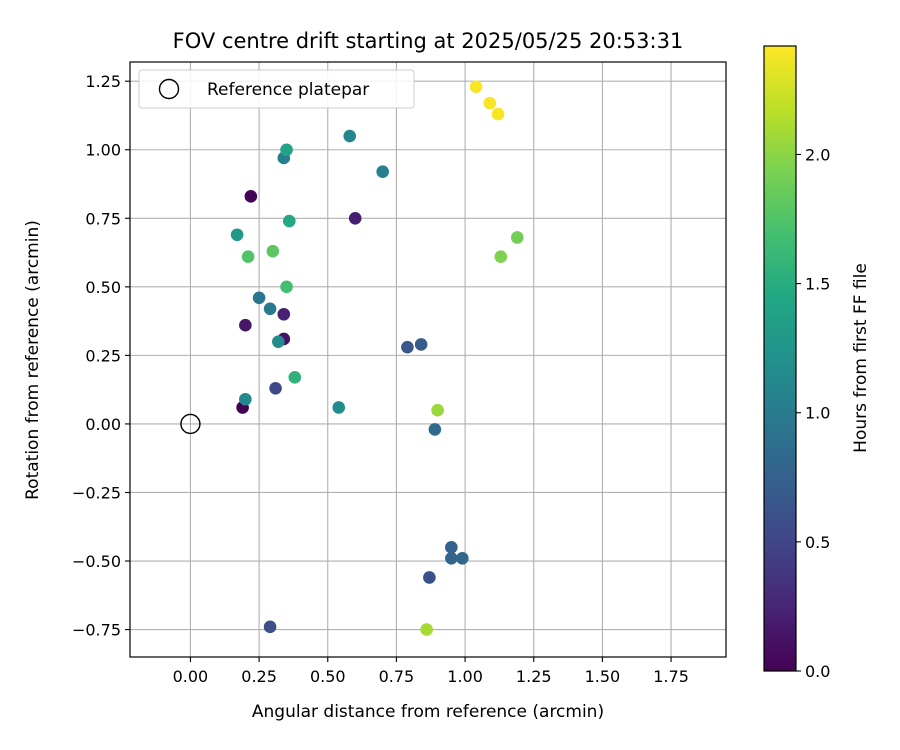 The image size is (900, 750). I want to click on reference-platepar-marker, so click(190, 424).